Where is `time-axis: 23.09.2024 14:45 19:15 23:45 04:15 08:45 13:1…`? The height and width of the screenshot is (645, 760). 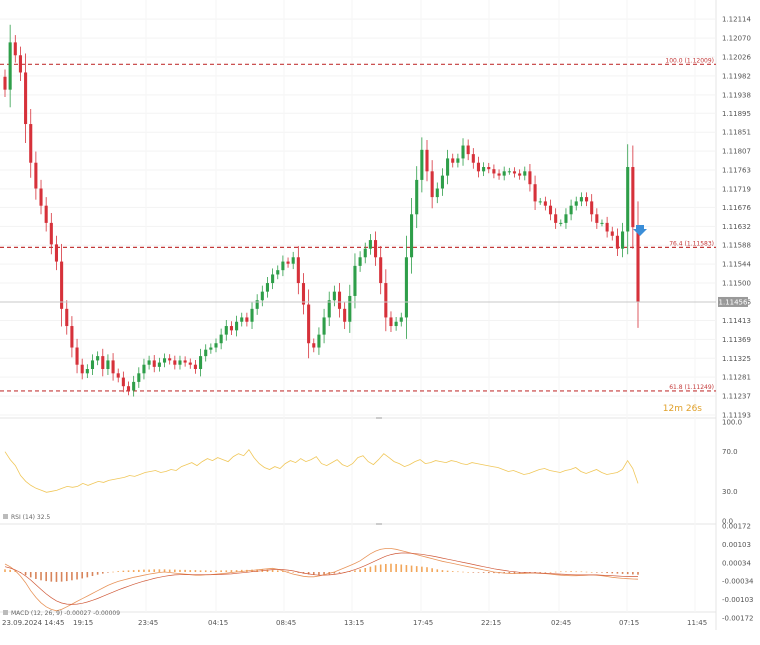 time-axis: 23.09.2024 14:45 19:15 23:45 04:15 08:45 13:1… is located at coordinates (354, 623).